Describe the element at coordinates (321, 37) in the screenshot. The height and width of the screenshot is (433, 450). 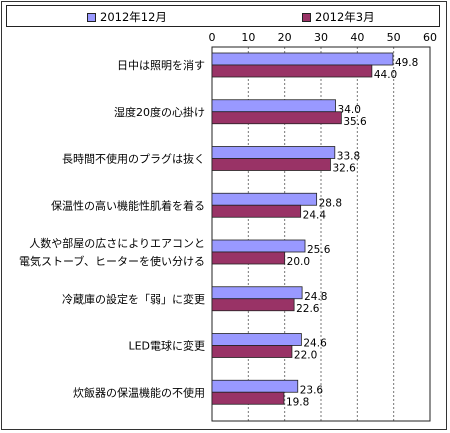
I see `x-tick-label: 30` at that location.